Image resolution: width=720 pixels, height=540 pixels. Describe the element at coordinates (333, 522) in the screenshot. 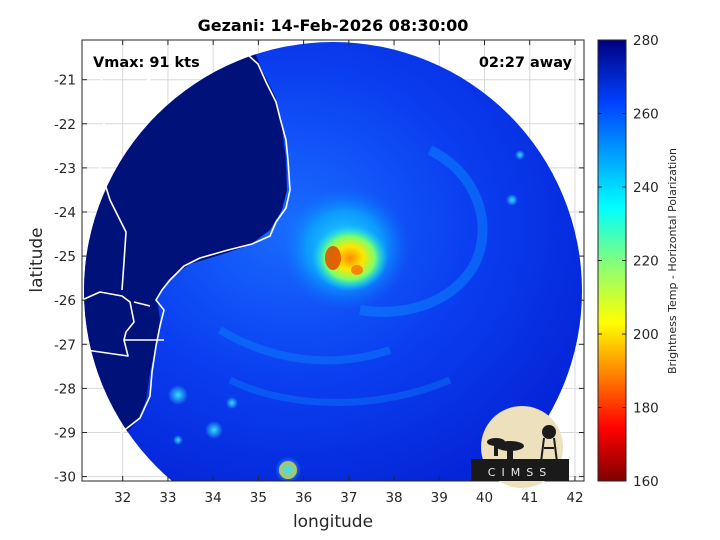

I see `x-axis-label: longitude` at that location.